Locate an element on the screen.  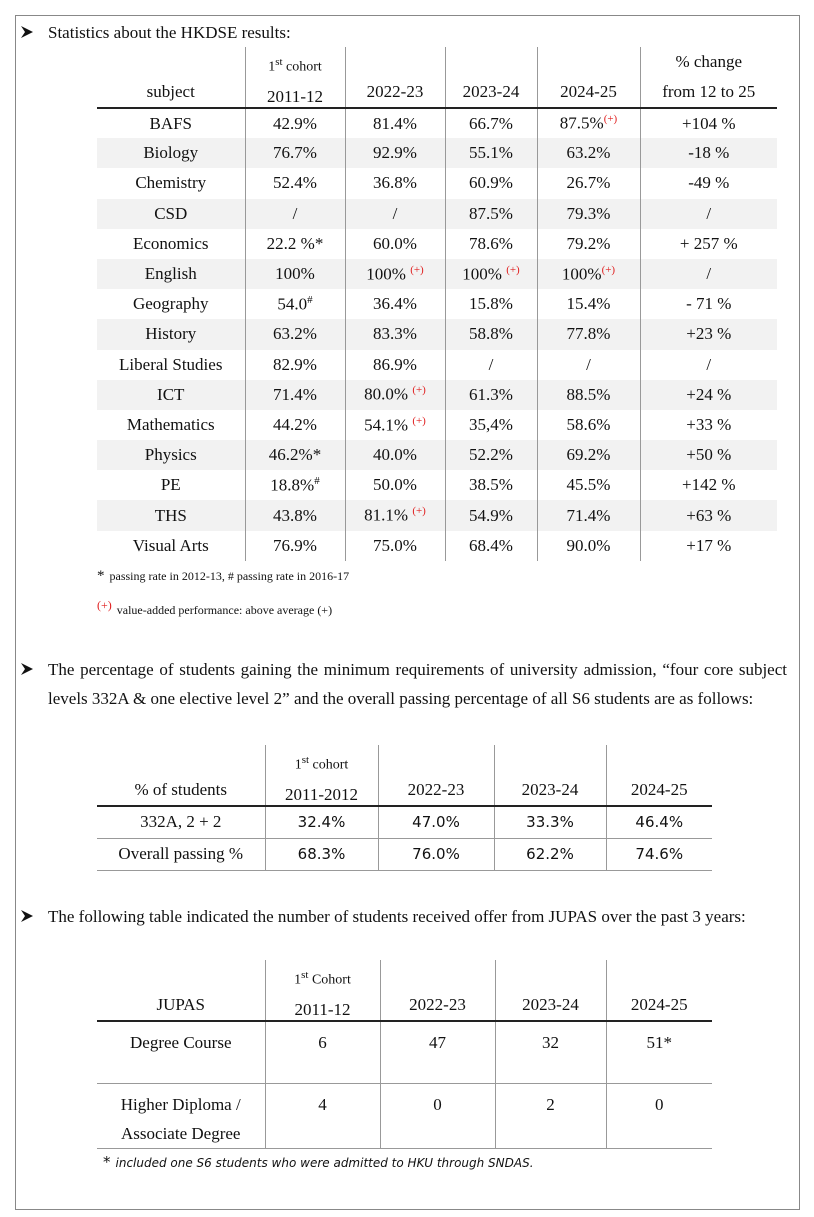
table-row: English 100% 100% (+) 100% (+) 100%(+) / is located at coordinates (437, 274).